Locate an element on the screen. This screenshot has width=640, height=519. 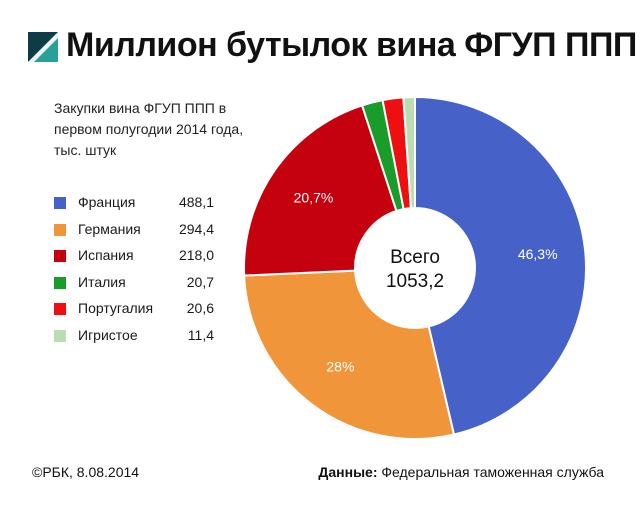
slice-data-label: 46,3% is located at coordinates (538, 254).